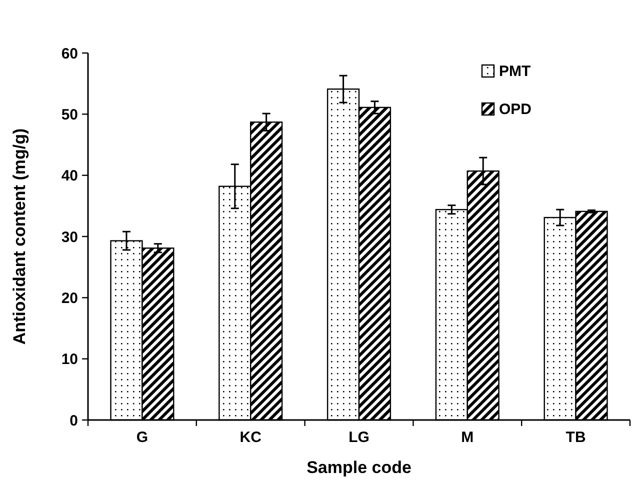  What do you see at coordinates (69, 115) in the screenshot?
I see `y-tick-label: 50` at bounding box center [69, 115].